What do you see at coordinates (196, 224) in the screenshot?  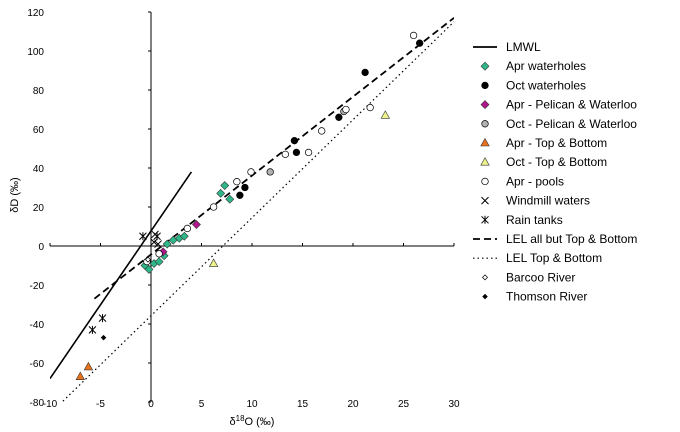 I see `point-apr-pelican-waterloo` at bounding box center [196, 224].